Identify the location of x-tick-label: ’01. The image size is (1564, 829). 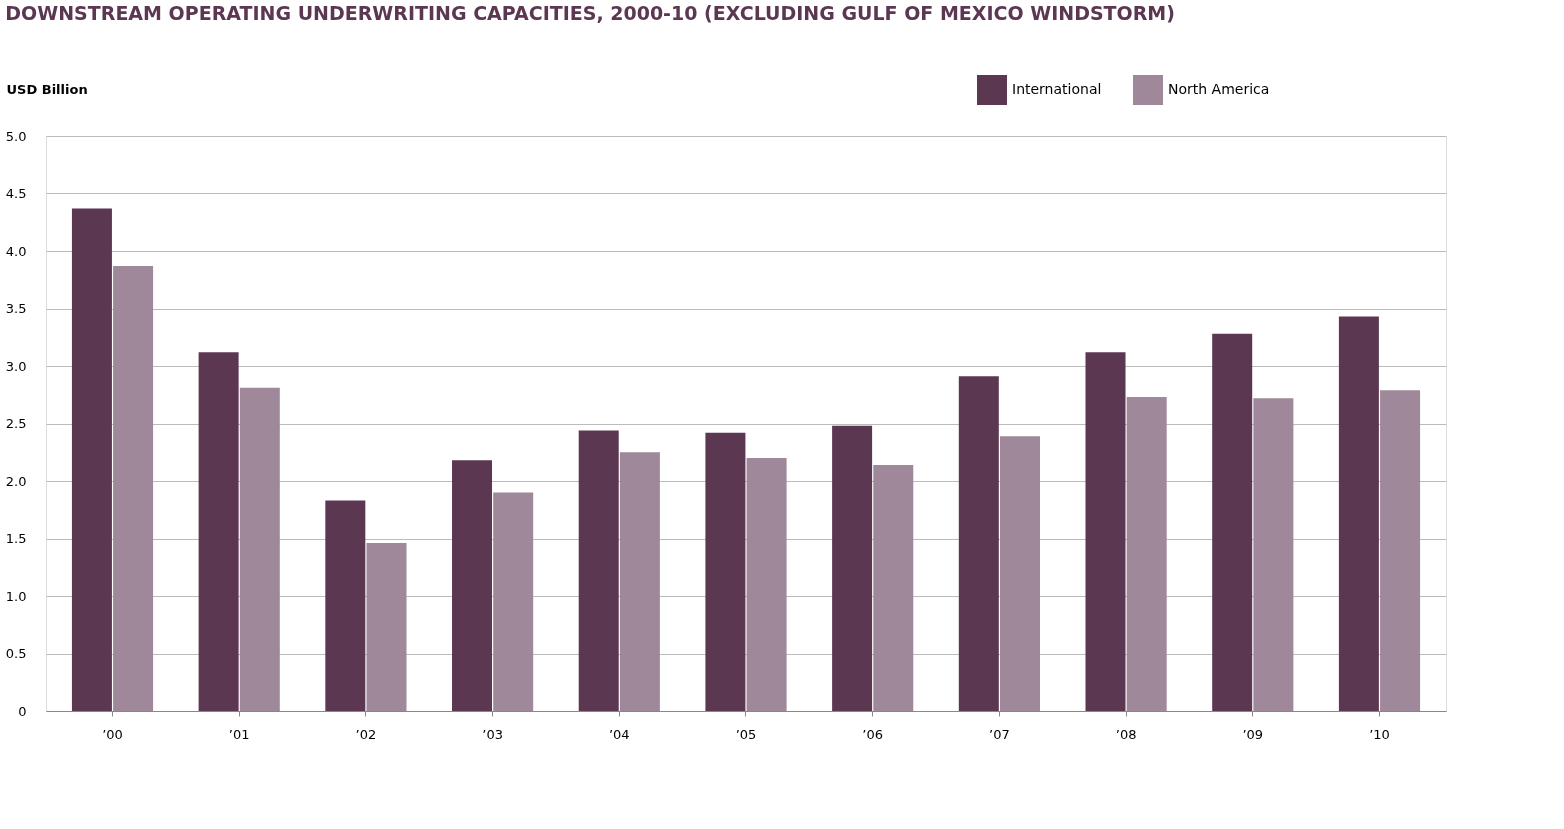
(239, 734).